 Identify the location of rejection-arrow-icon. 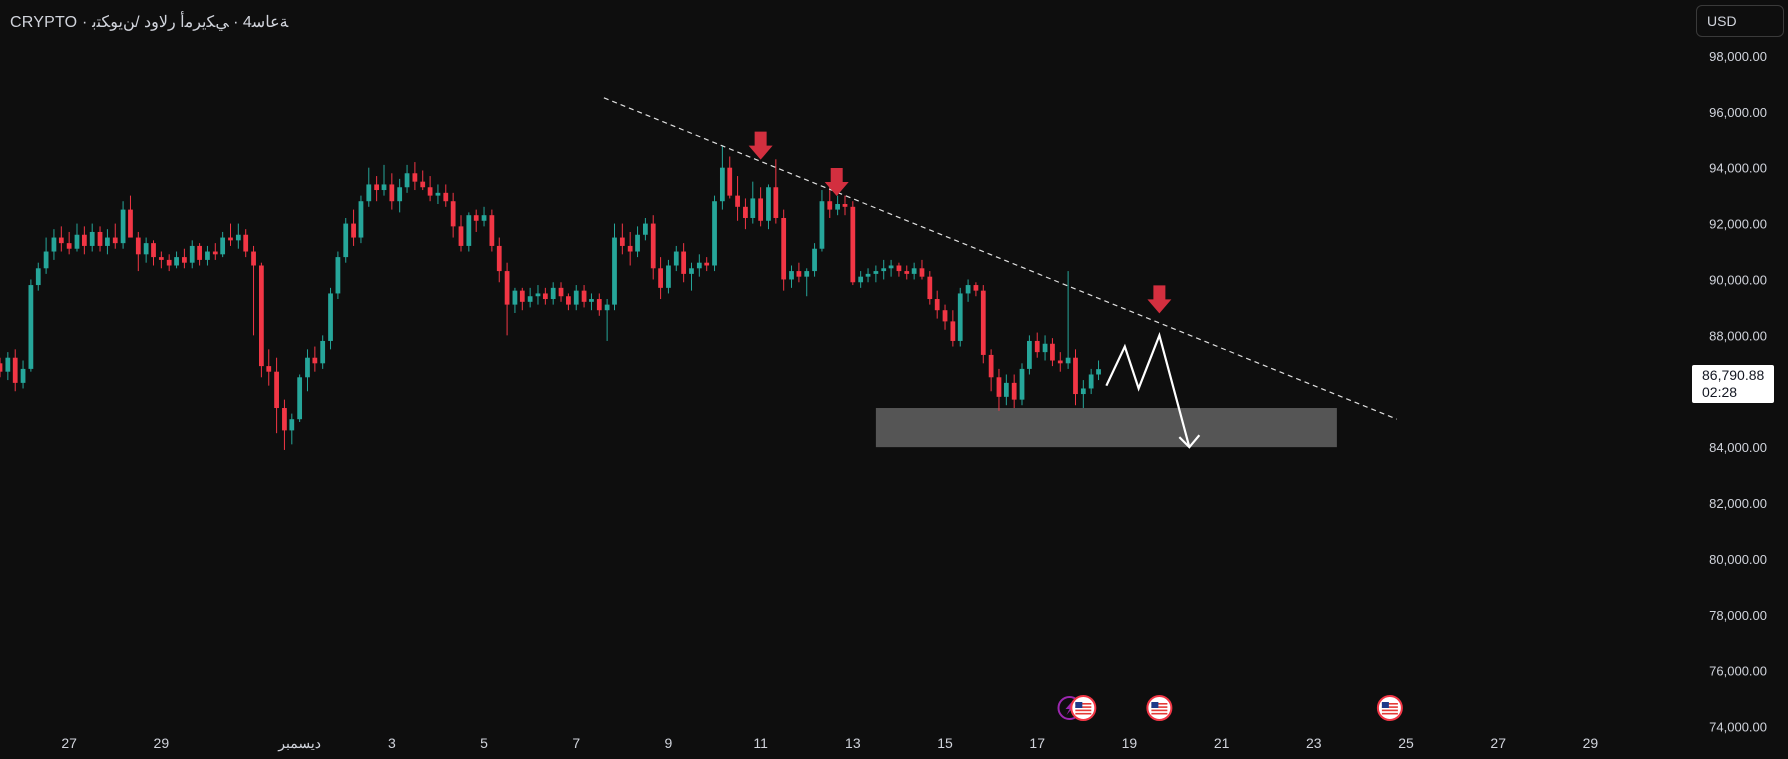
(760, 145).